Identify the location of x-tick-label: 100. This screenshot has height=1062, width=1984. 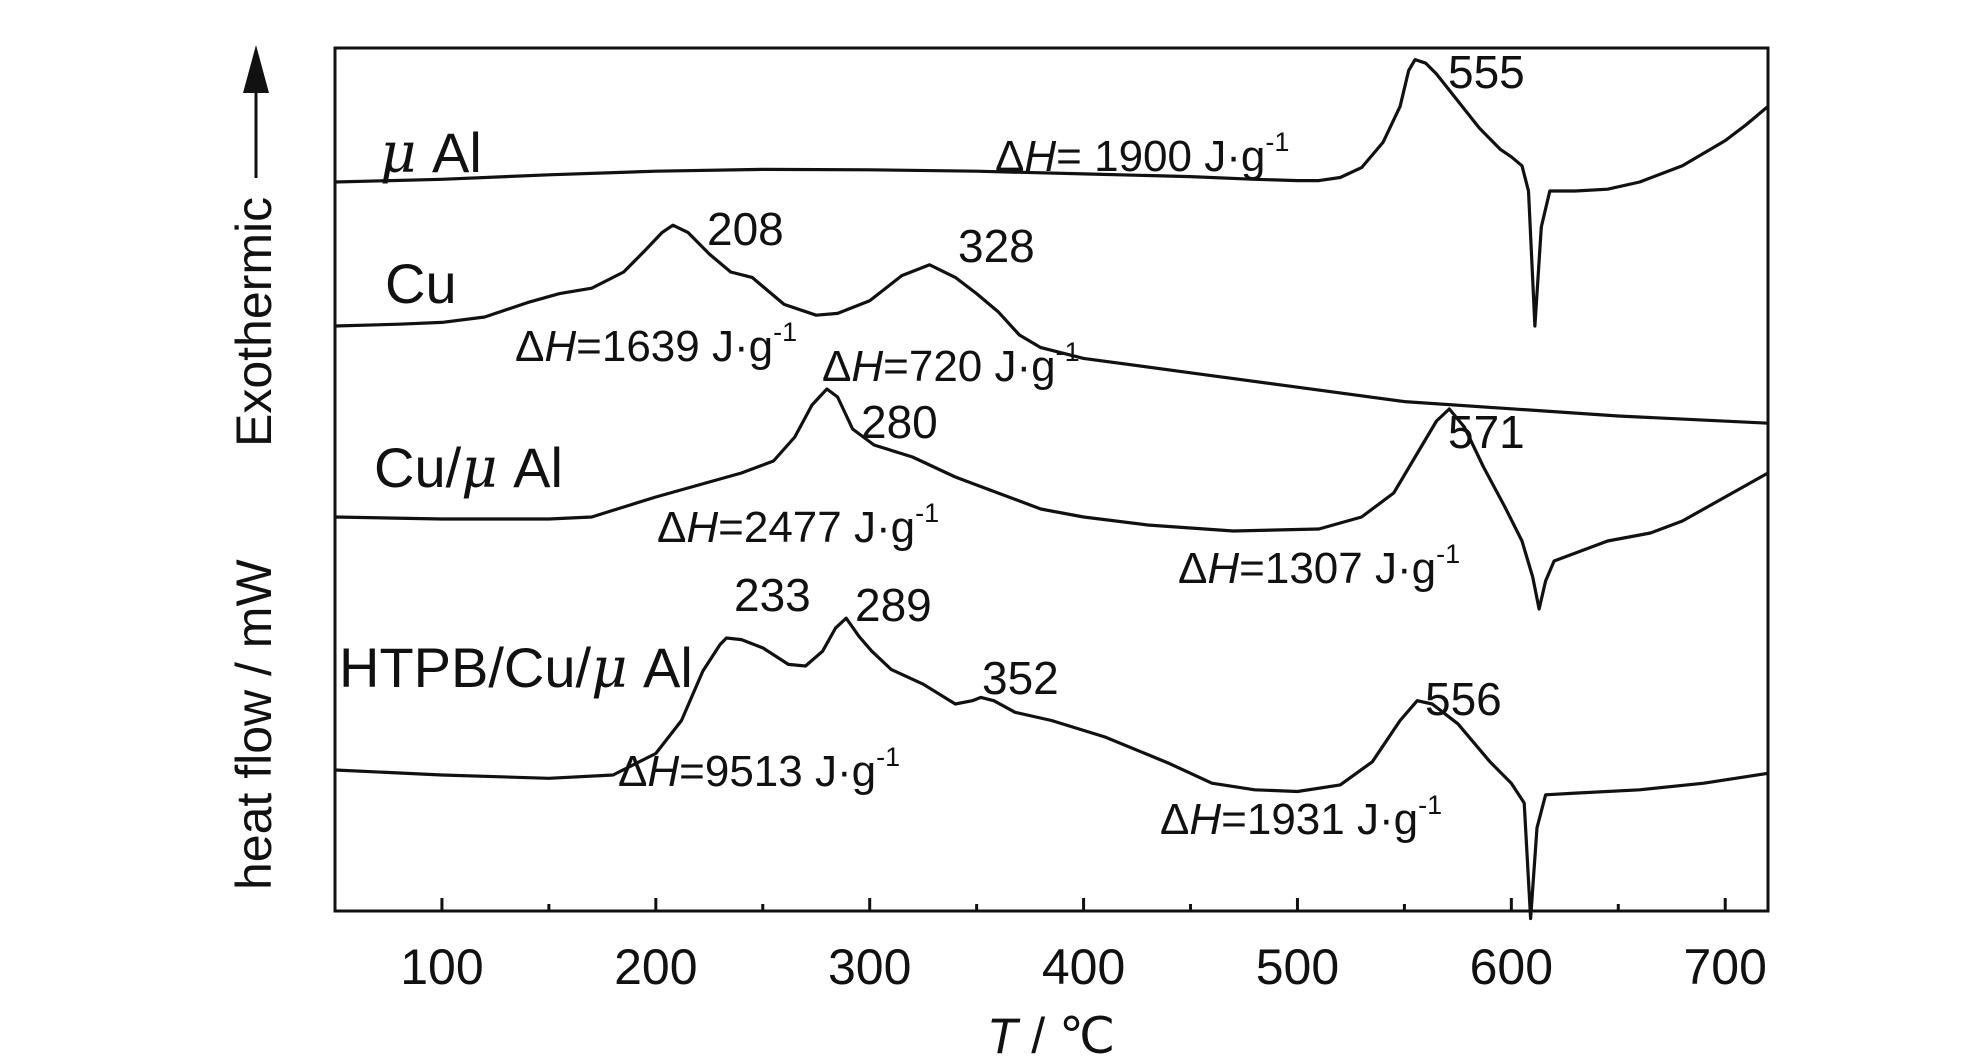
(441, 967).